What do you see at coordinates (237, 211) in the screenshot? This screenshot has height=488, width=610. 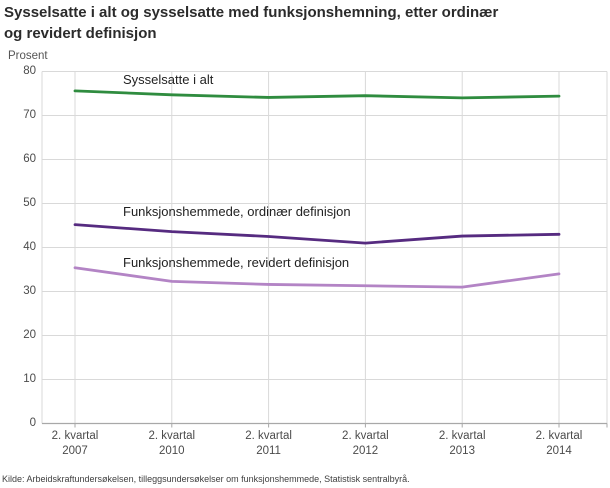 I see `series-label-funksjonshemmede-ordinaer: Funksjonshemmede, ordinær definisjon` at bounding box center [237, 211].